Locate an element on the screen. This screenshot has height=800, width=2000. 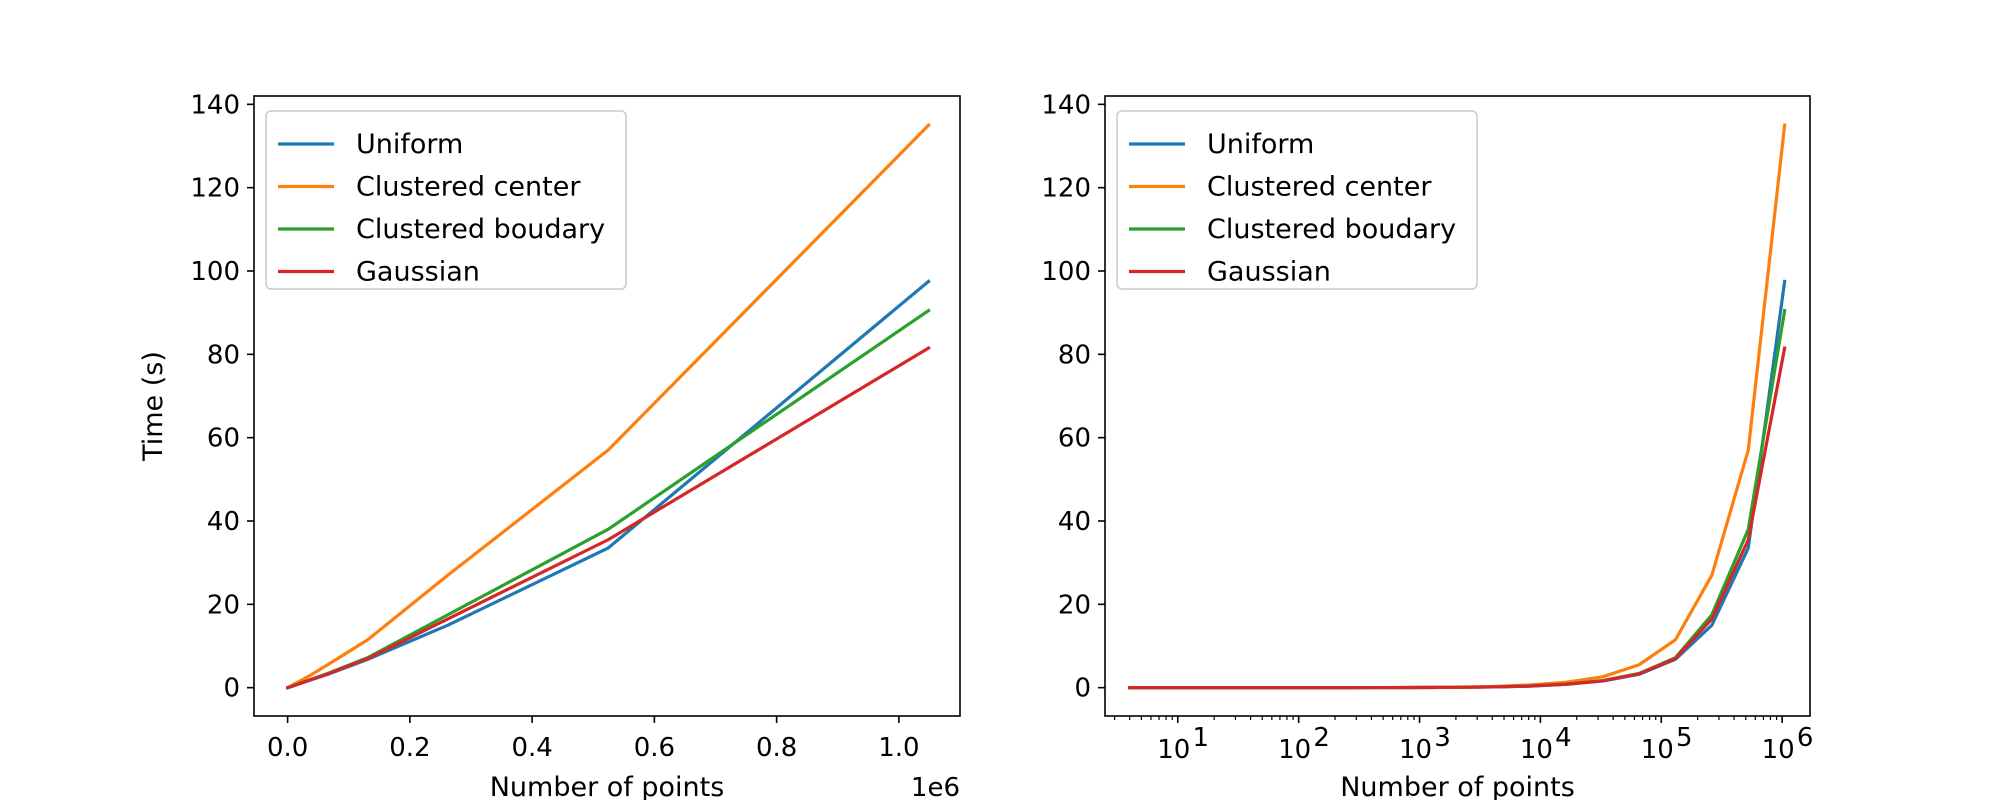
x-tick-label: 1.0 is located at coordinates (898, 748).